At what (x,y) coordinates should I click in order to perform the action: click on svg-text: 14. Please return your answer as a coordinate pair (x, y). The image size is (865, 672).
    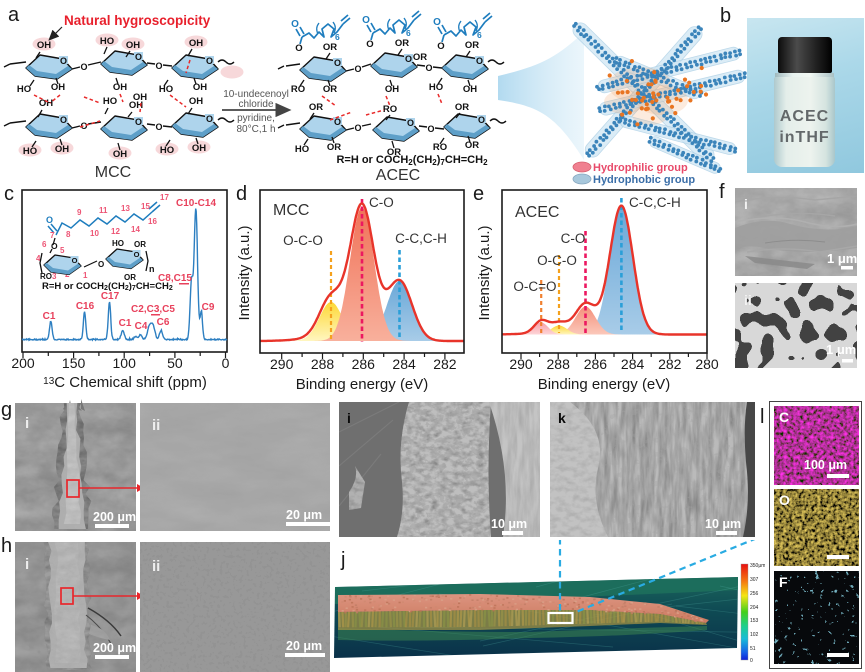
    Looking at the image, I should click on (135, 229).